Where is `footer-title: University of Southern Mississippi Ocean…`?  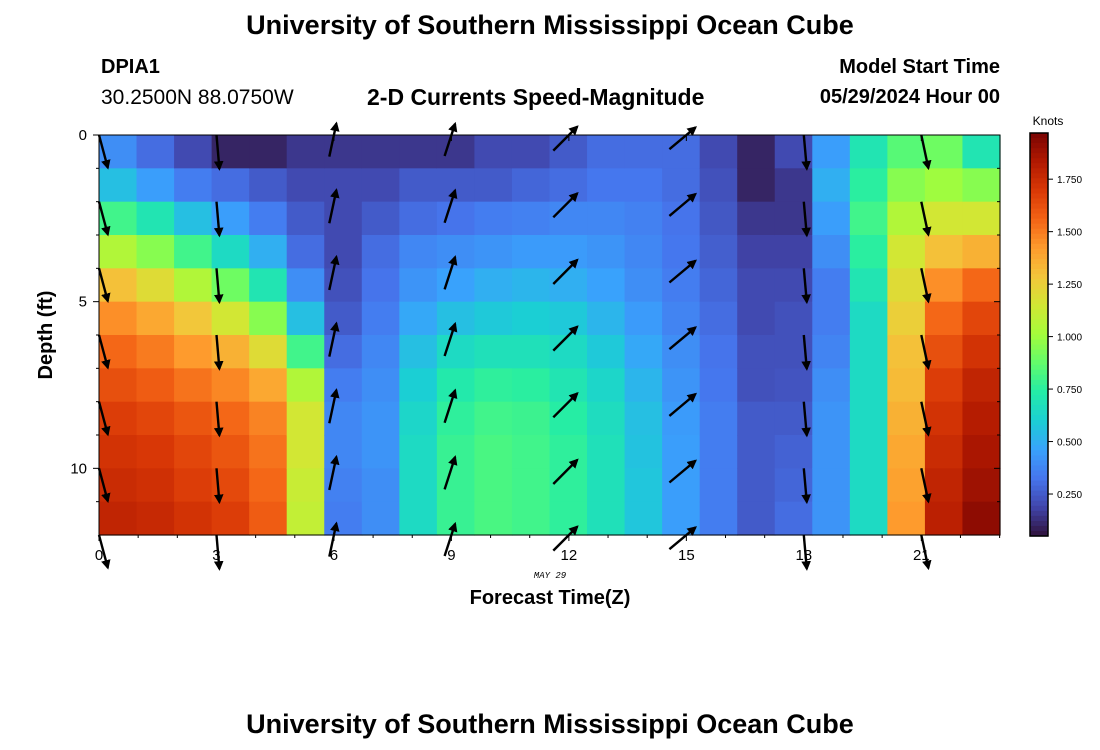 footer-title: University of Southern Mississippi Ocean… is located at coordinates (550, 724).